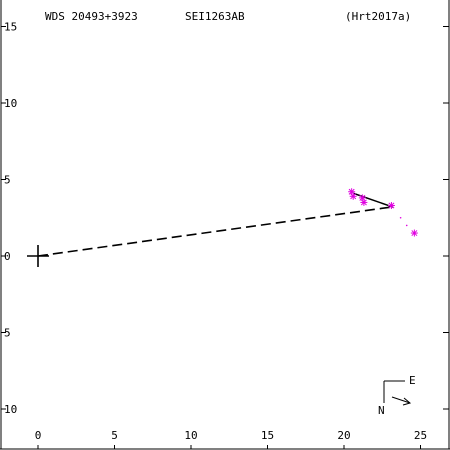 Image resolution: width=450 pixels, height=450 pixels. I want to click on header-disc: SEI1263AB, so click(215, 16).